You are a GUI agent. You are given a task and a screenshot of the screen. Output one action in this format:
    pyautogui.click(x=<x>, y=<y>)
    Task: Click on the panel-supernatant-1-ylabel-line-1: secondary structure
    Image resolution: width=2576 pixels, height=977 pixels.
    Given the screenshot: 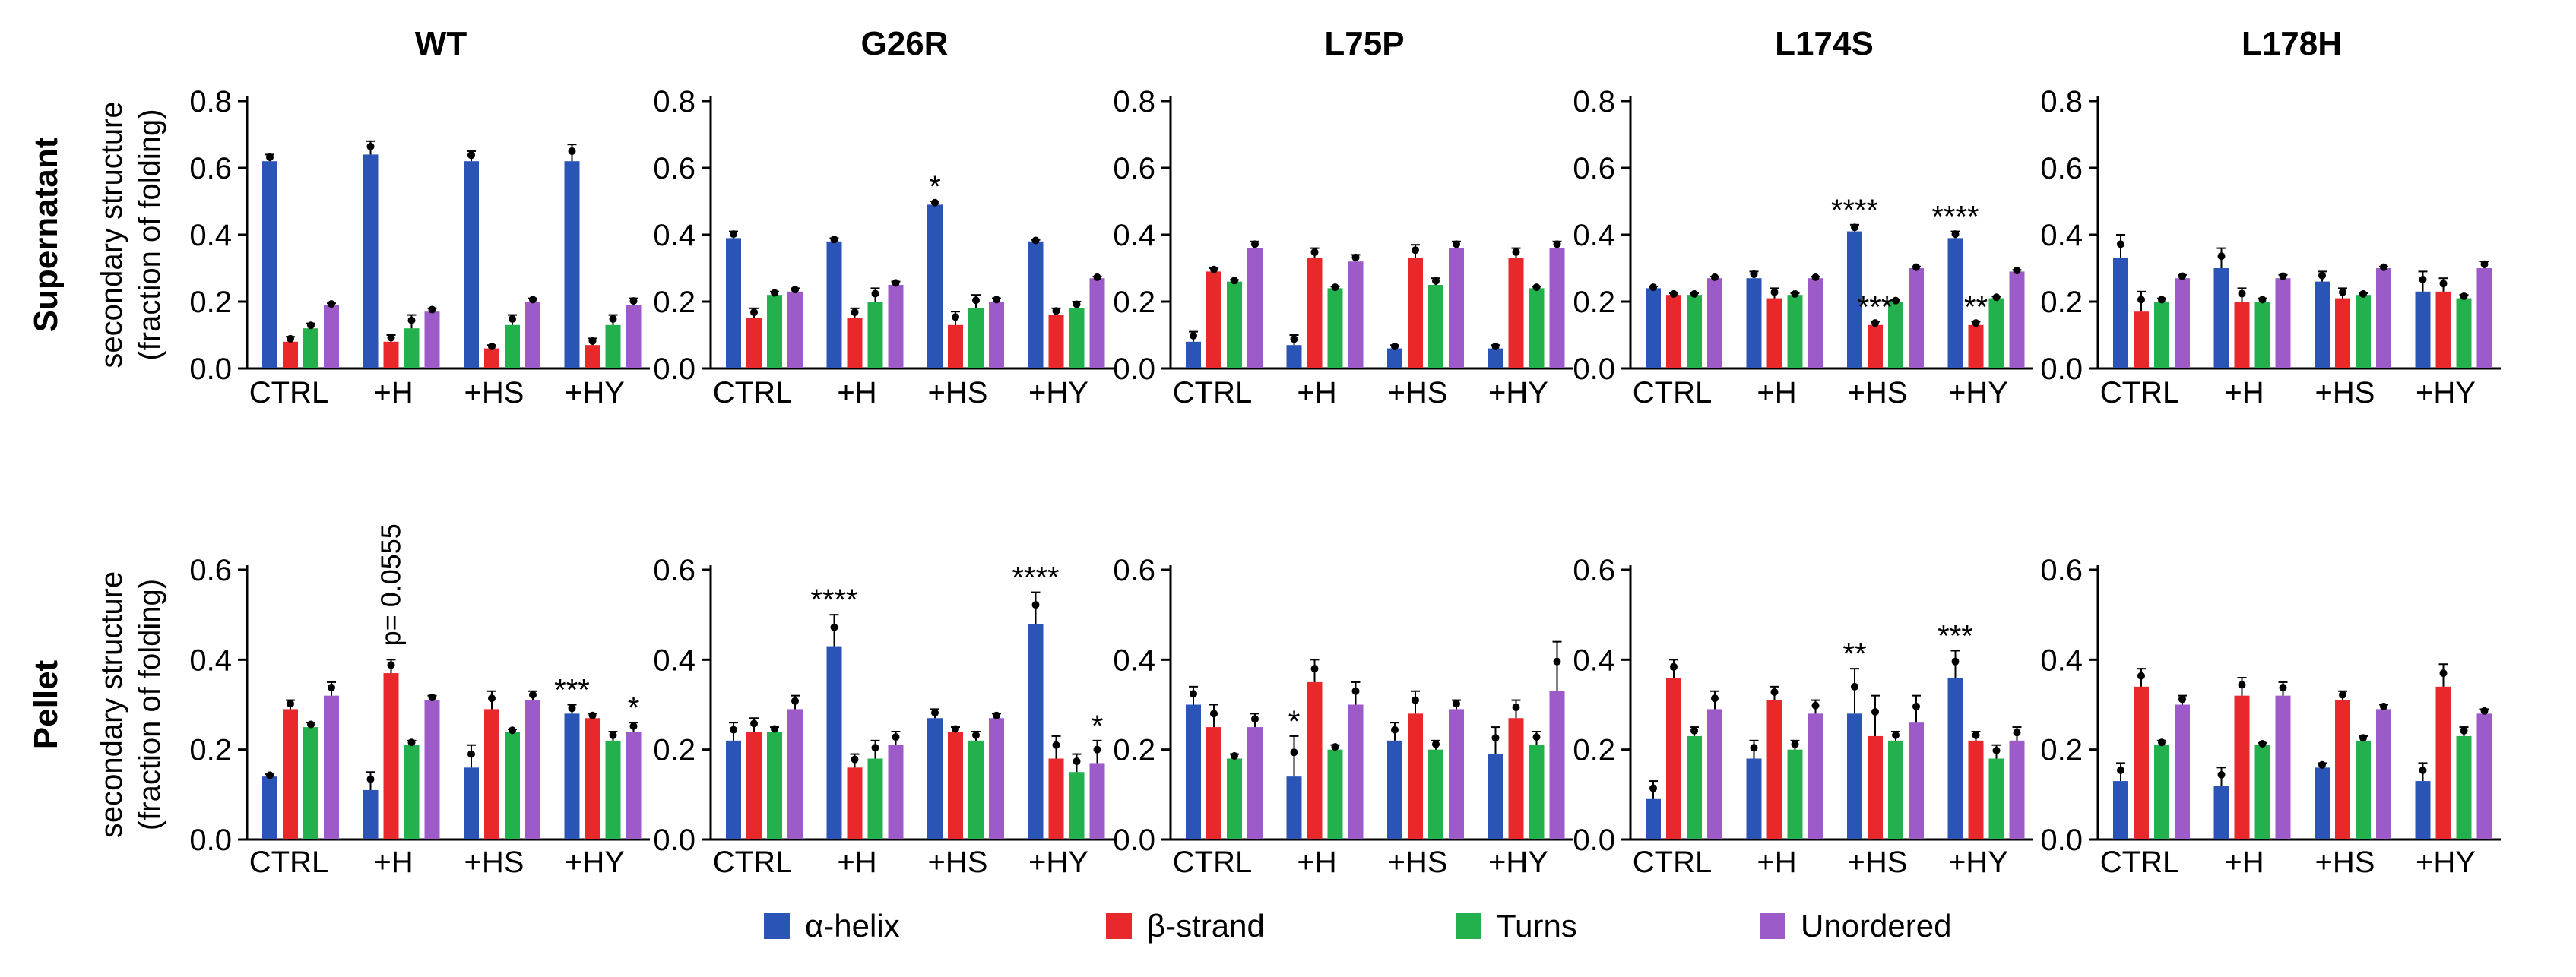 What is the action you would take?
    pyautogui.click(x=111, y=234)
    